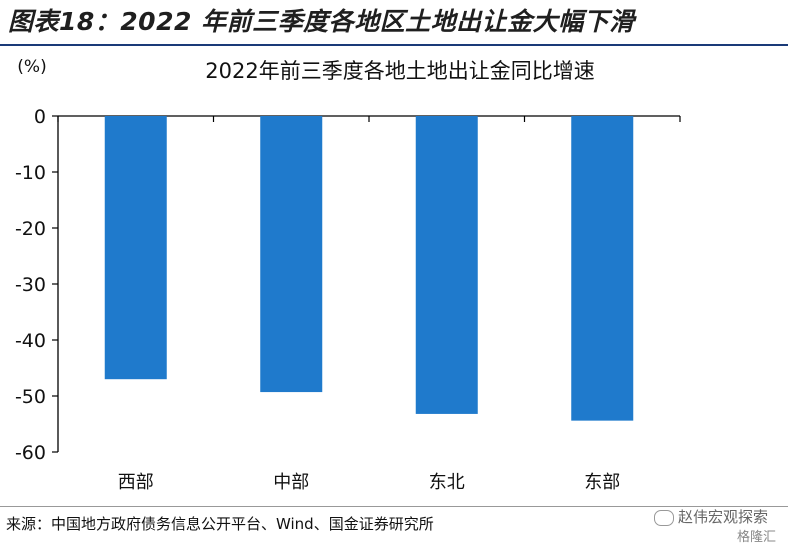  I want to click on watermark: 赵伟宏观探索, so click(710, 516).